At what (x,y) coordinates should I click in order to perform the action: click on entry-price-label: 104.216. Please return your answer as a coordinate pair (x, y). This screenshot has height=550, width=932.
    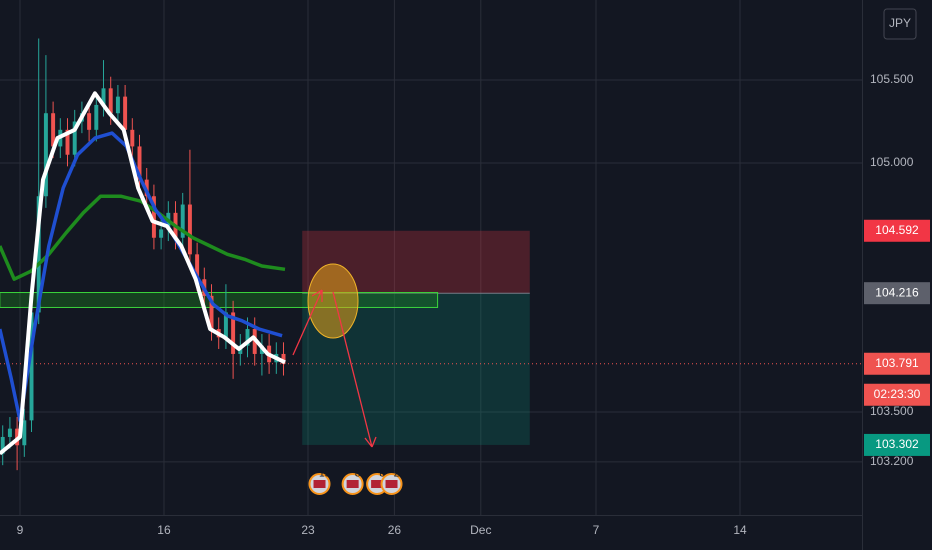
    Looking at the image, I should click on (897, 292).